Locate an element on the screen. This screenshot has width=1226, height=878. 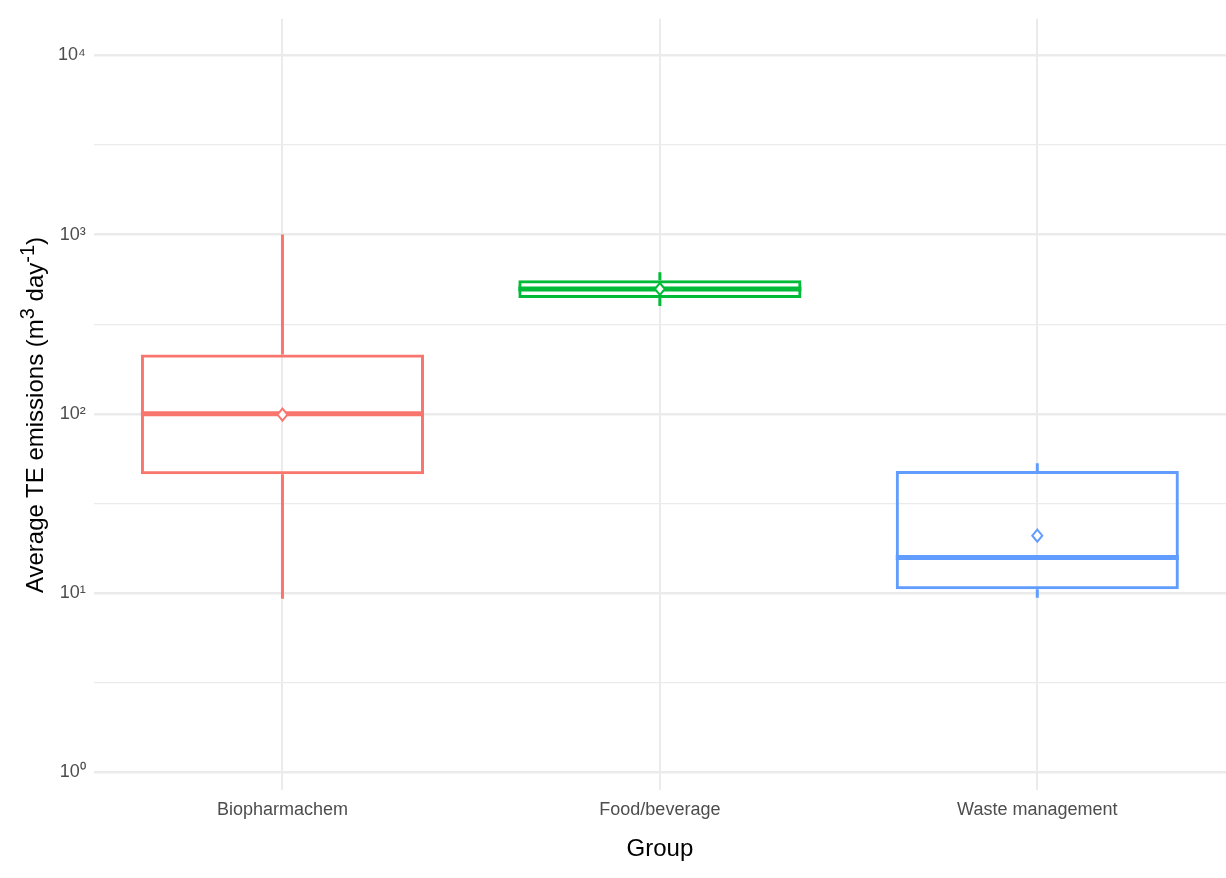
x-tick-label: Waste management is located at coordinates (1037, 809).